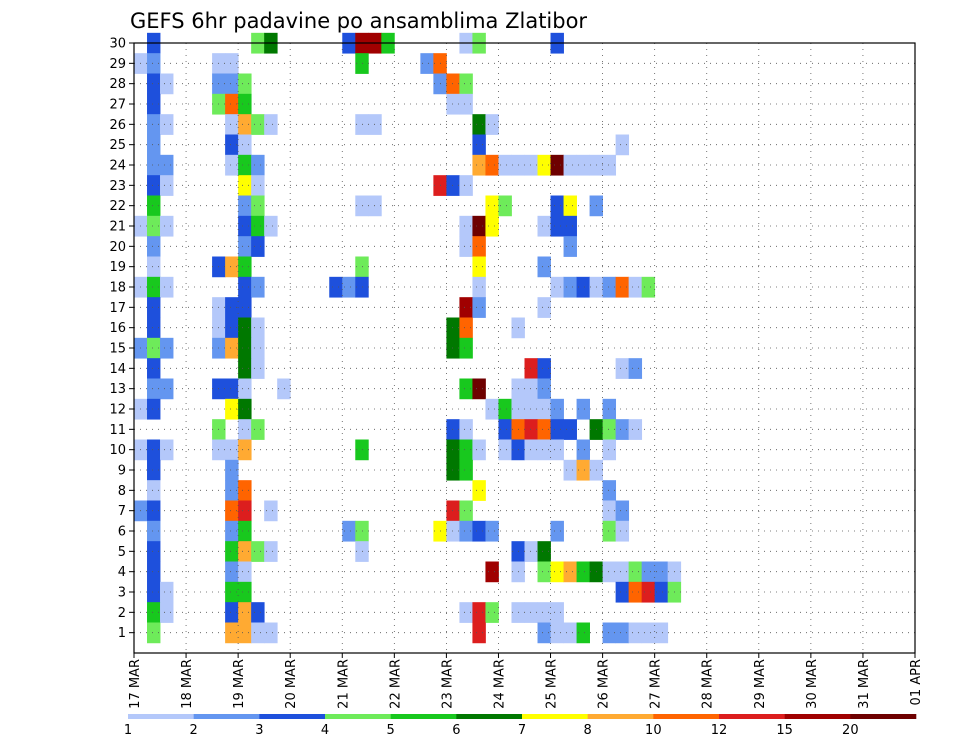 The height and width of the screenshot is (742, 960). What do you see at coordinates (325, 730) in the screenshot?
I see `colorbar-label: 4` at bounding box center [325, 730].